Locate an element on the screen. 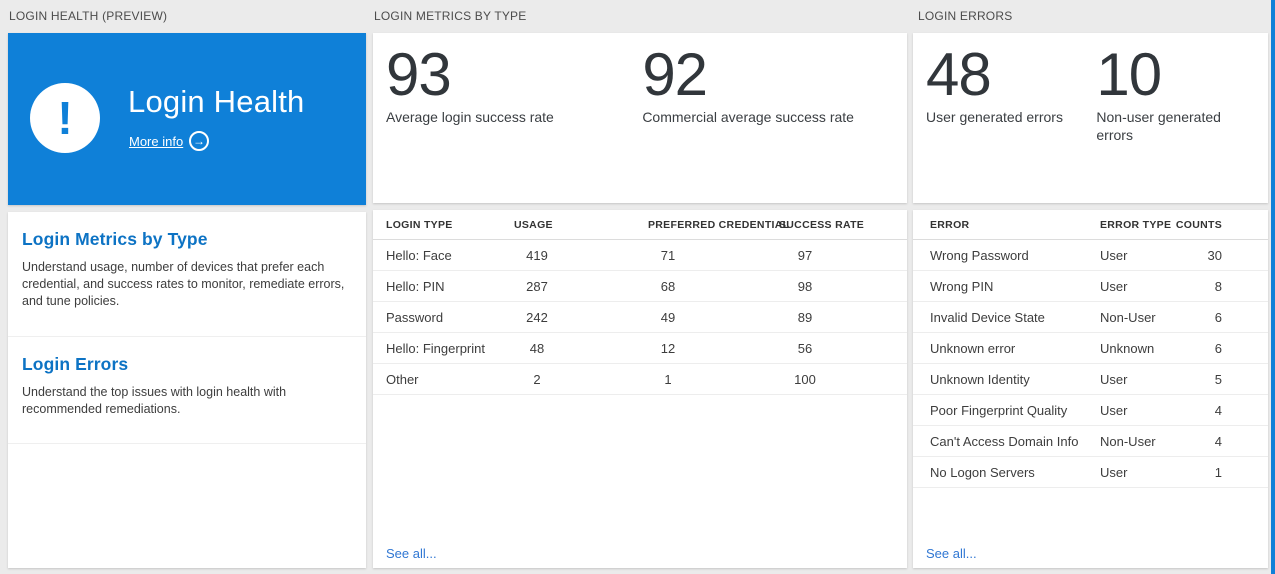 The width and height of the screenshot is (1275, 574). table-row: Poor Fingerprint Quality User 4 is located at coordinates (1090, 410).